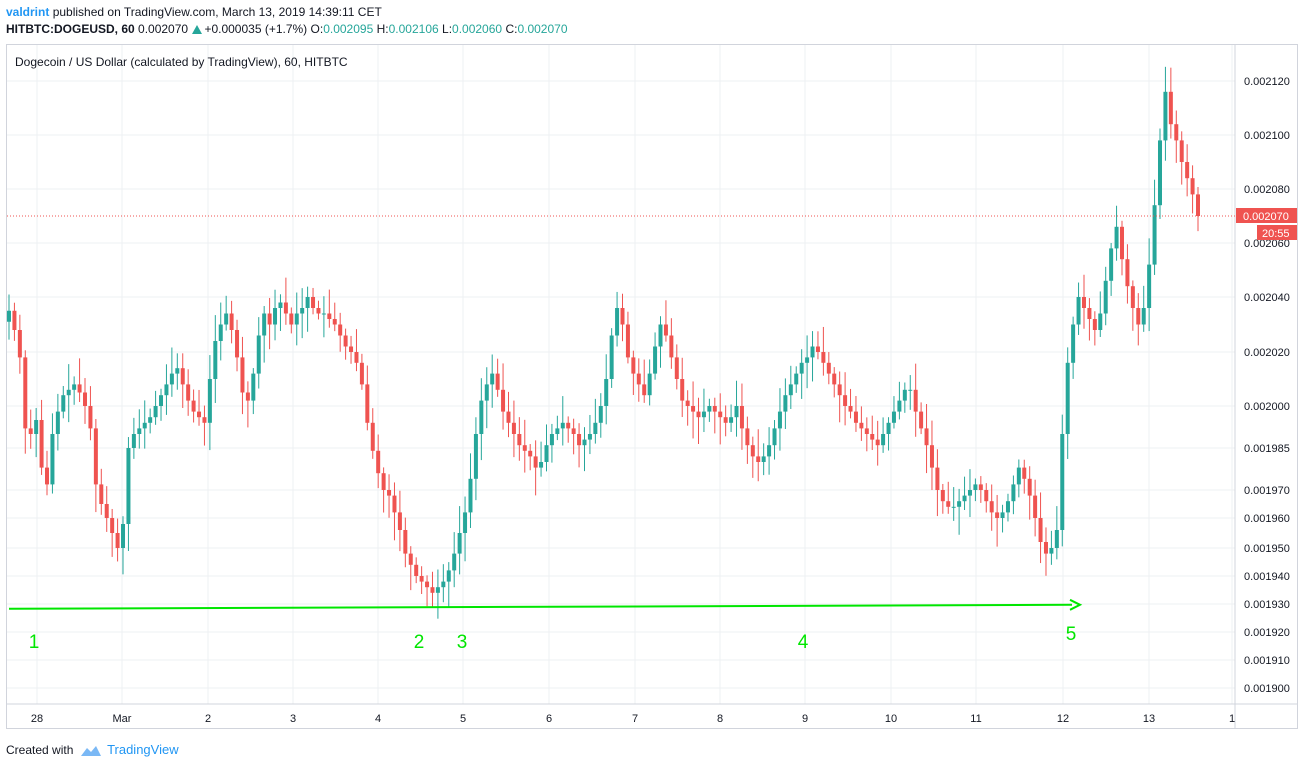 This screenshot has width=1305, height=768. What do you see at coordinates (891, 719) in the screenshot?
I see `time-tick-label: 10` at bounding box center [891, 719].